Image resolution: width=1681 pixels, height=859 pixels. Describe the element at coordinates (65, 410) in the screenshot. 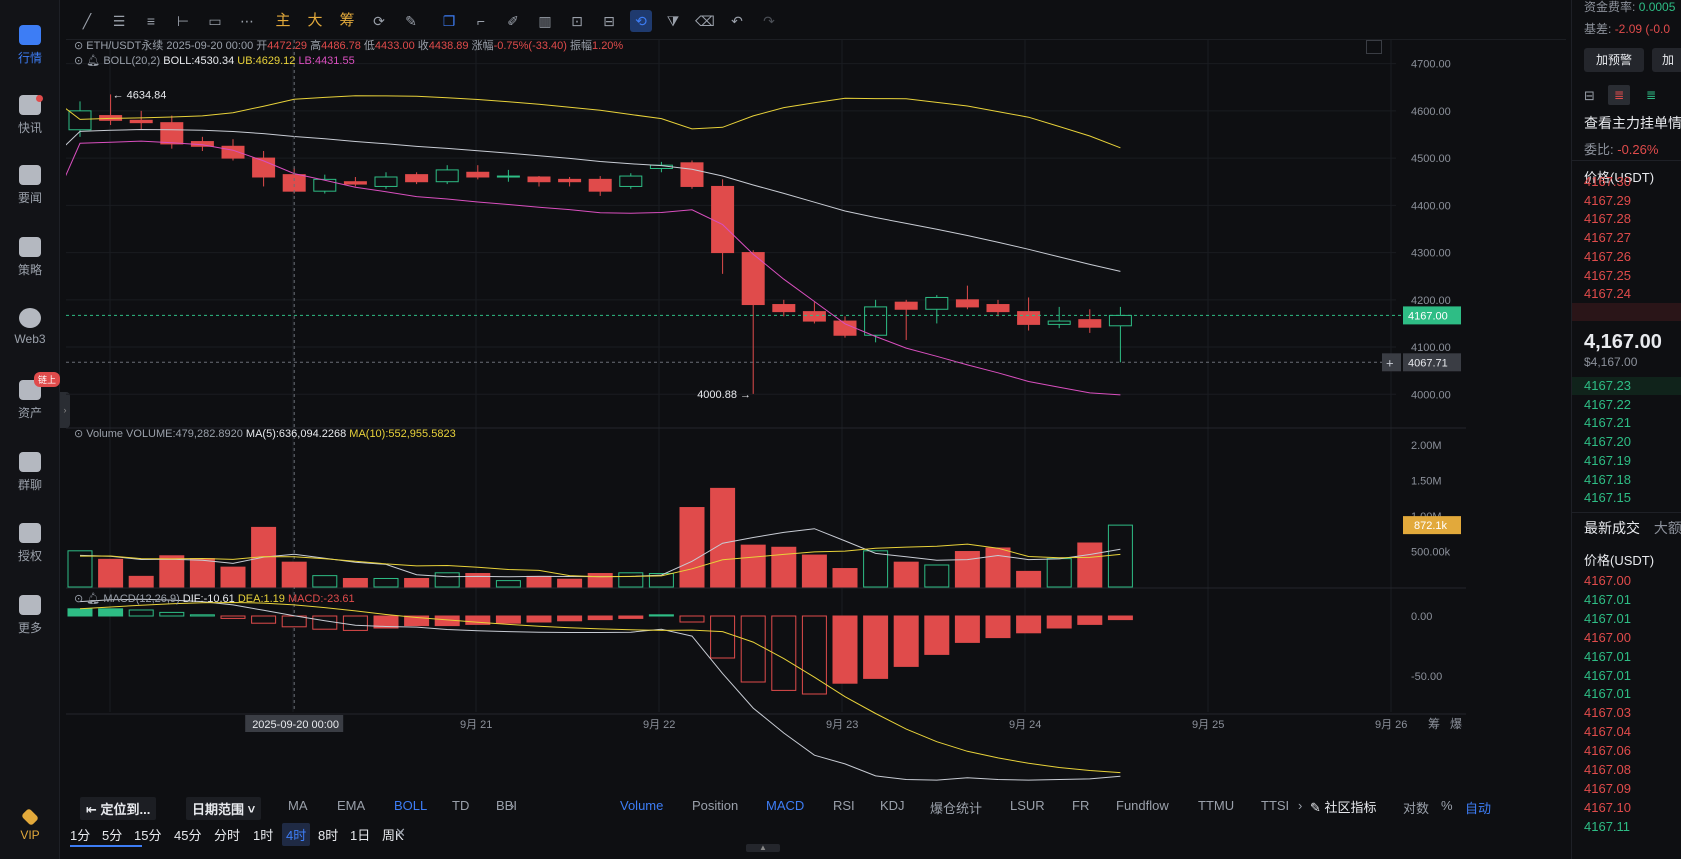

I see `sidebar-collapse-handle: ›` at that location.